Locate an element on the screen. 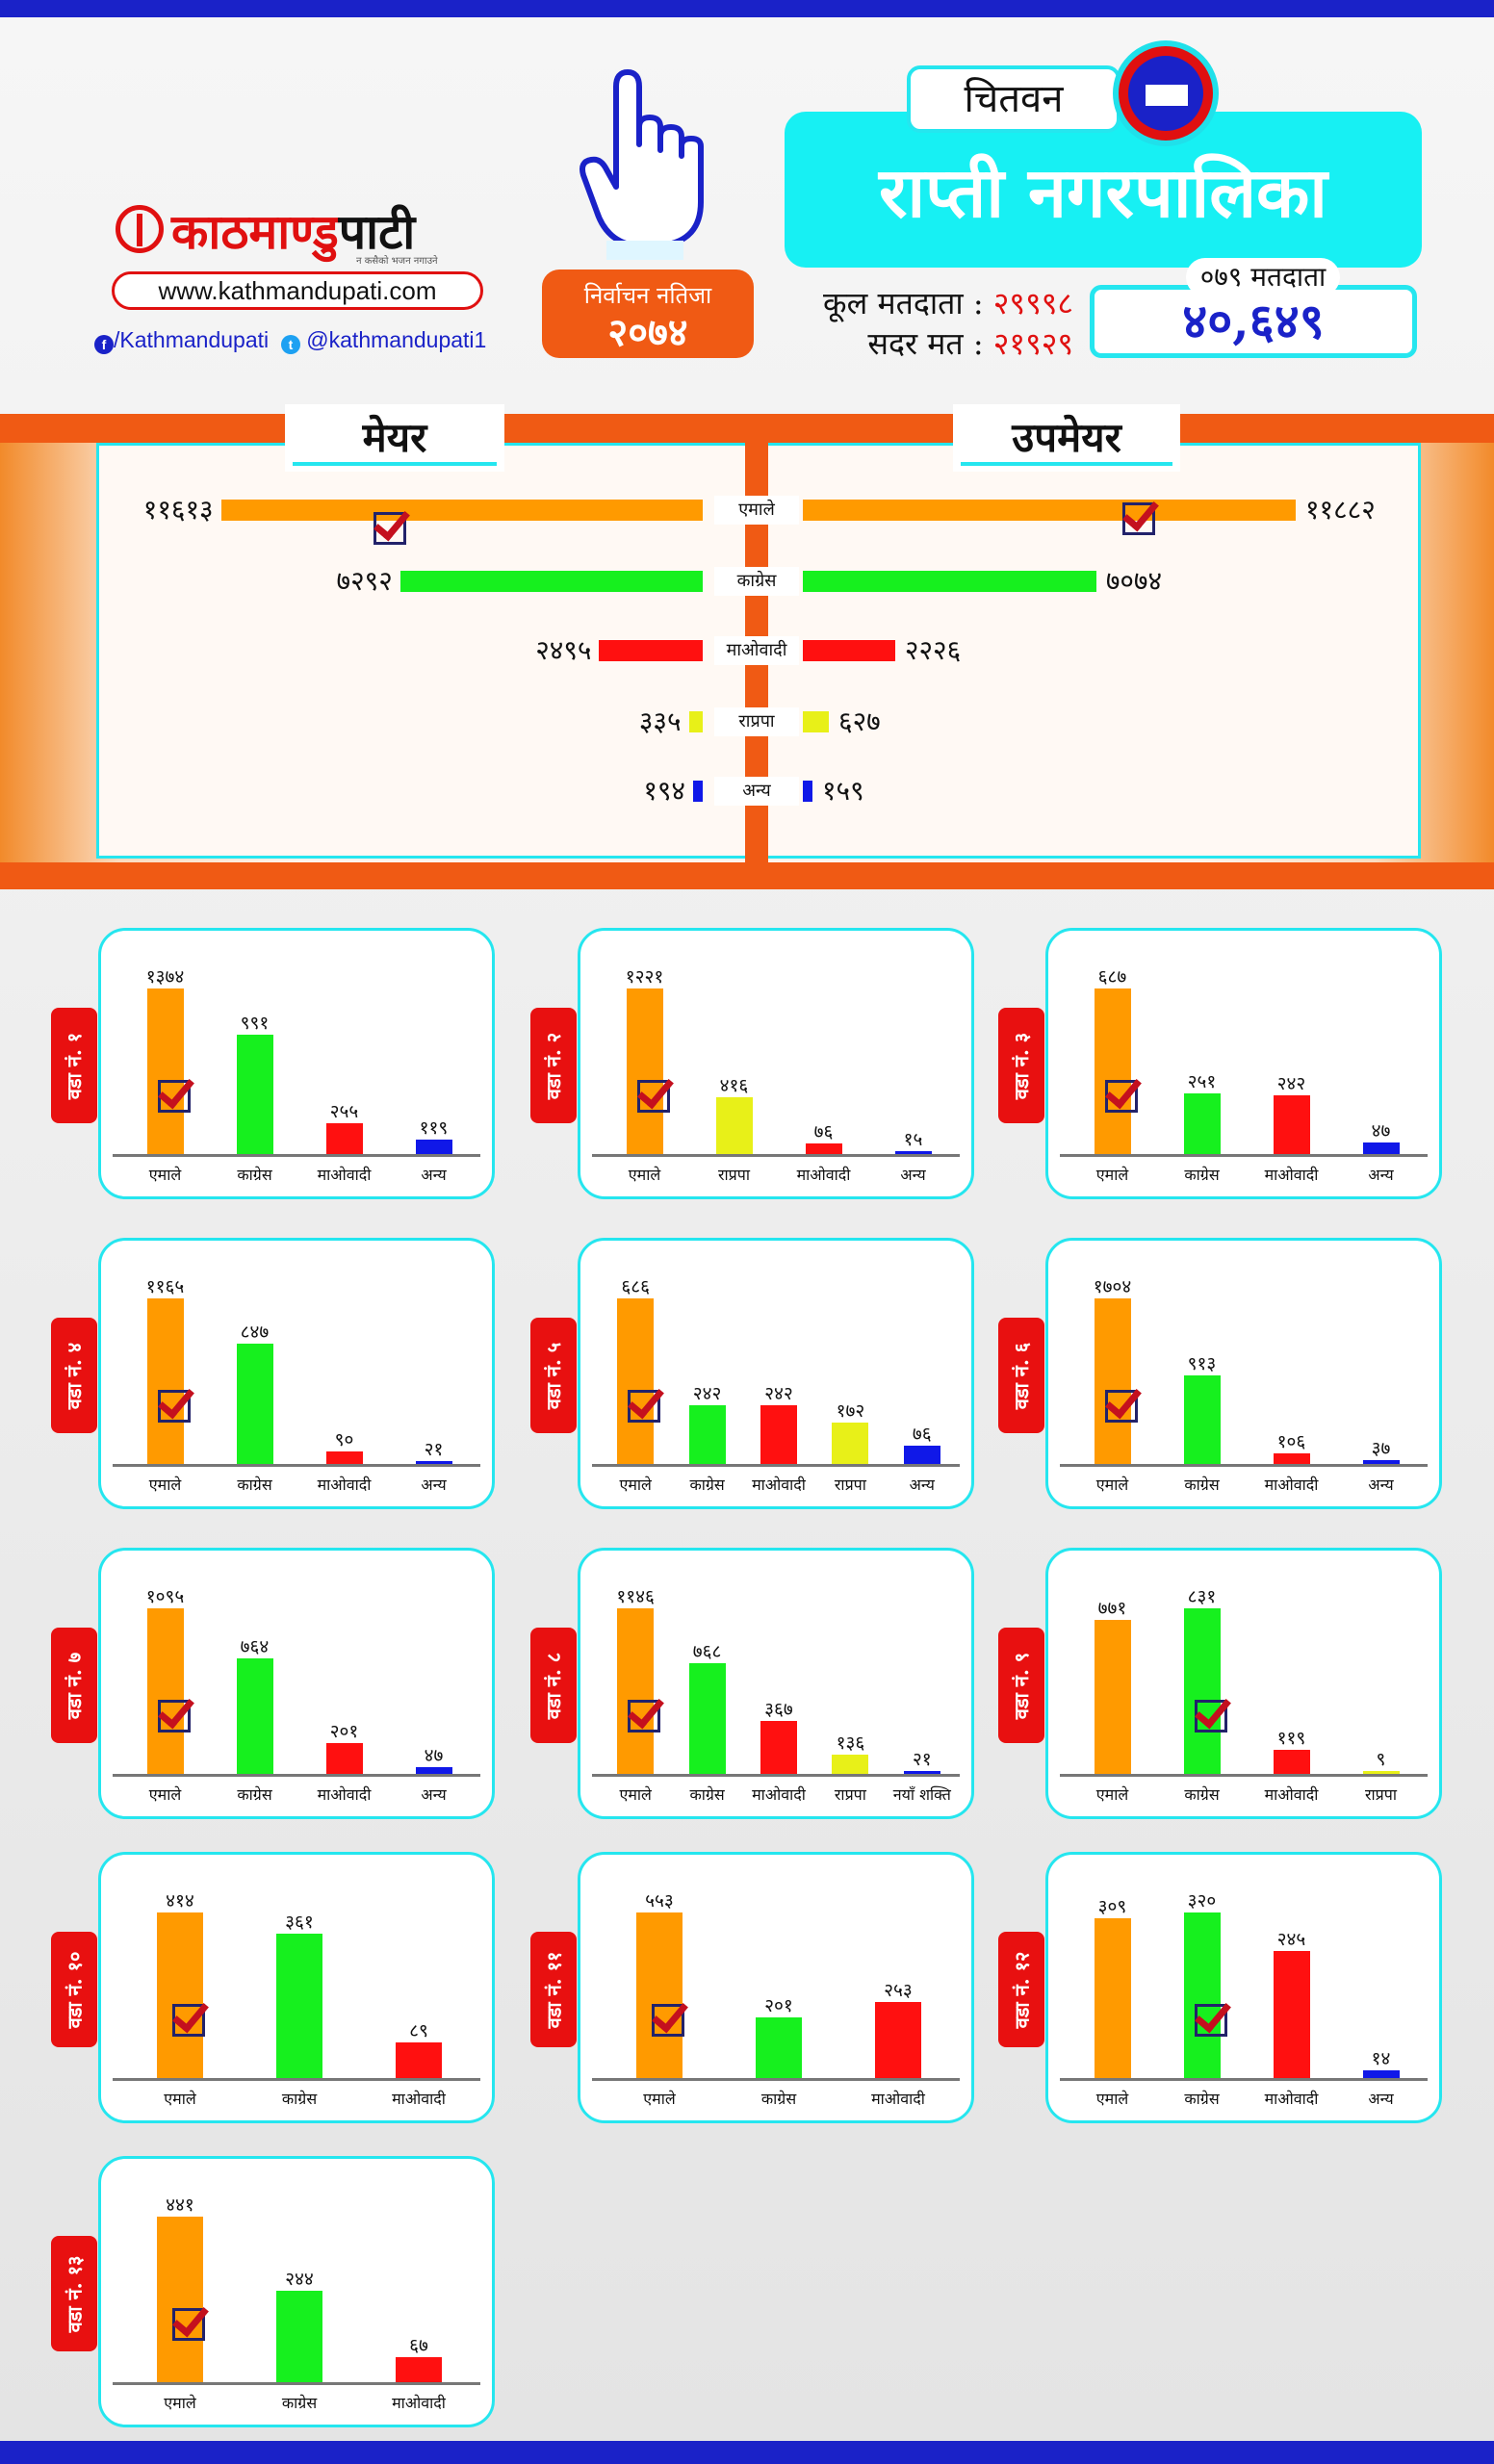  ward-label-text: वडा नं. ४ is located at coordinates (75, 1375).